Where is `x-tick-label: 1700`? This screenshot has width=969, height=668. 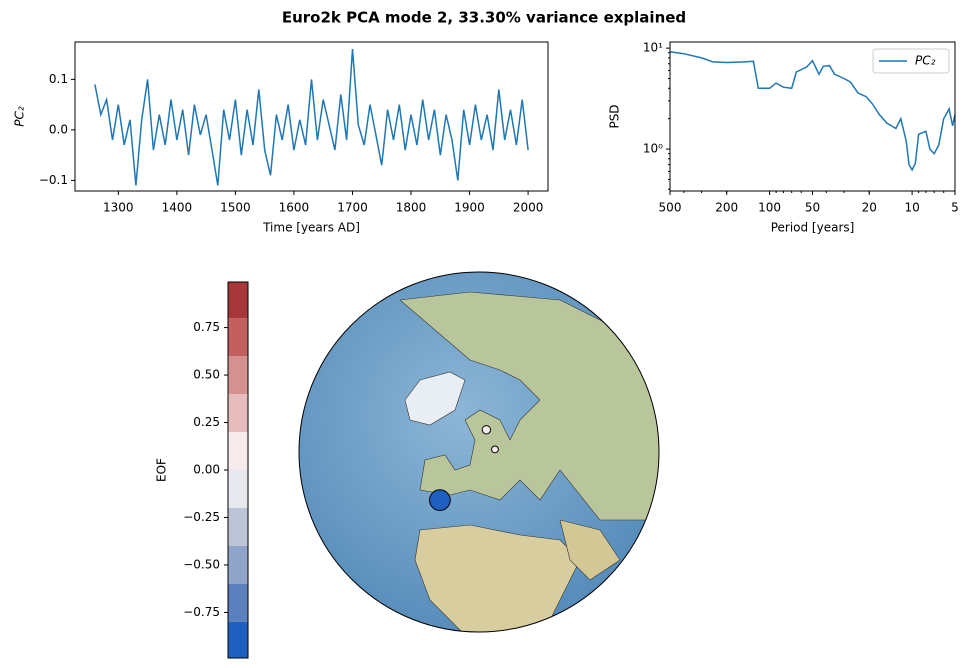 x-tick-label: 1700 is located at coordinates (352, 208).